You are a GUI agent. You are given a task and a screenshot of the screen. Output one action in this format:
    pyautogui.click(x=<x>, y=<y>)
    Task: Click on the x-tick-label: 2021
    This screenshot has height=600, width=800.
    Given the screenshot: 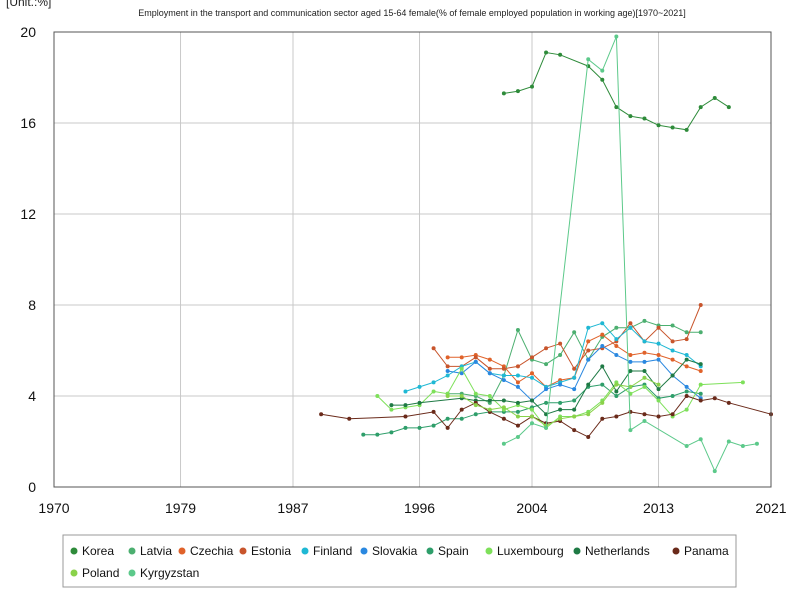 What is the action you would take?
    pyautogui.click(x=770, y=508)
    